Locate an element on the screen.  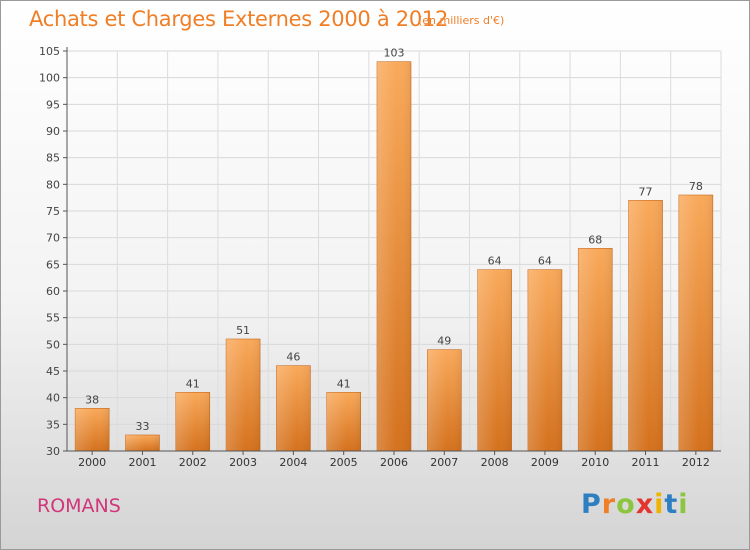
chart-title: Achats et Charges Externes 2000 à 2012 is located at coordinates (239, 19).